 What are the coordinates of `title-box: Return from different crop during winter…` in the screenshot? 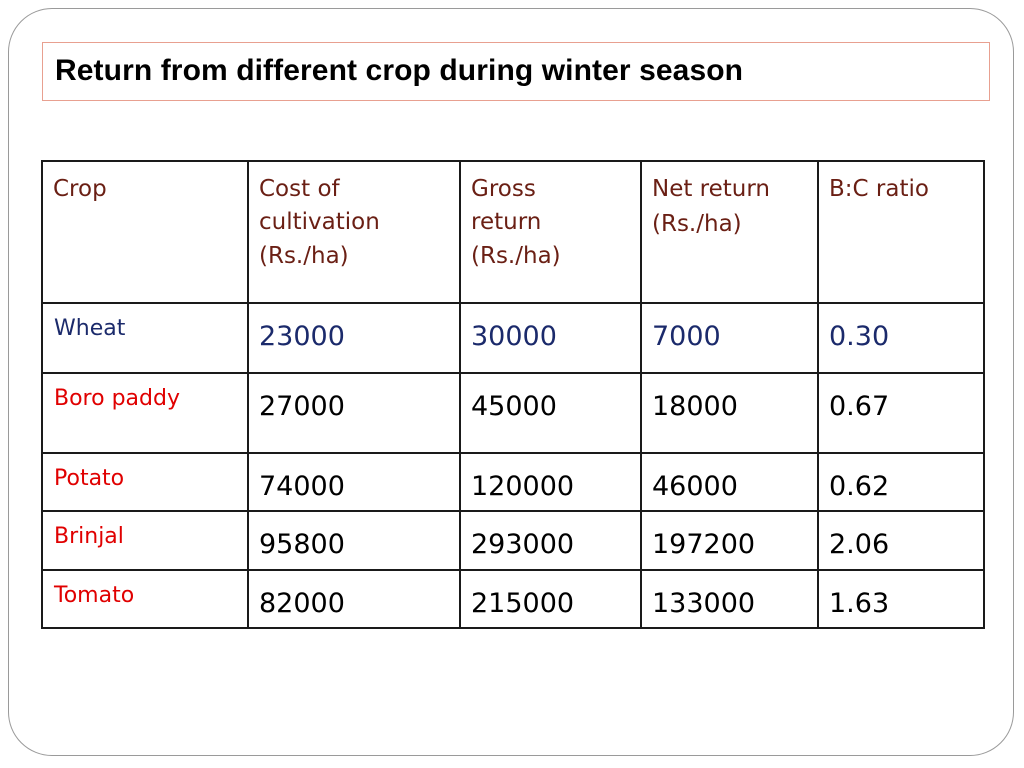 It's located at (516, 71).